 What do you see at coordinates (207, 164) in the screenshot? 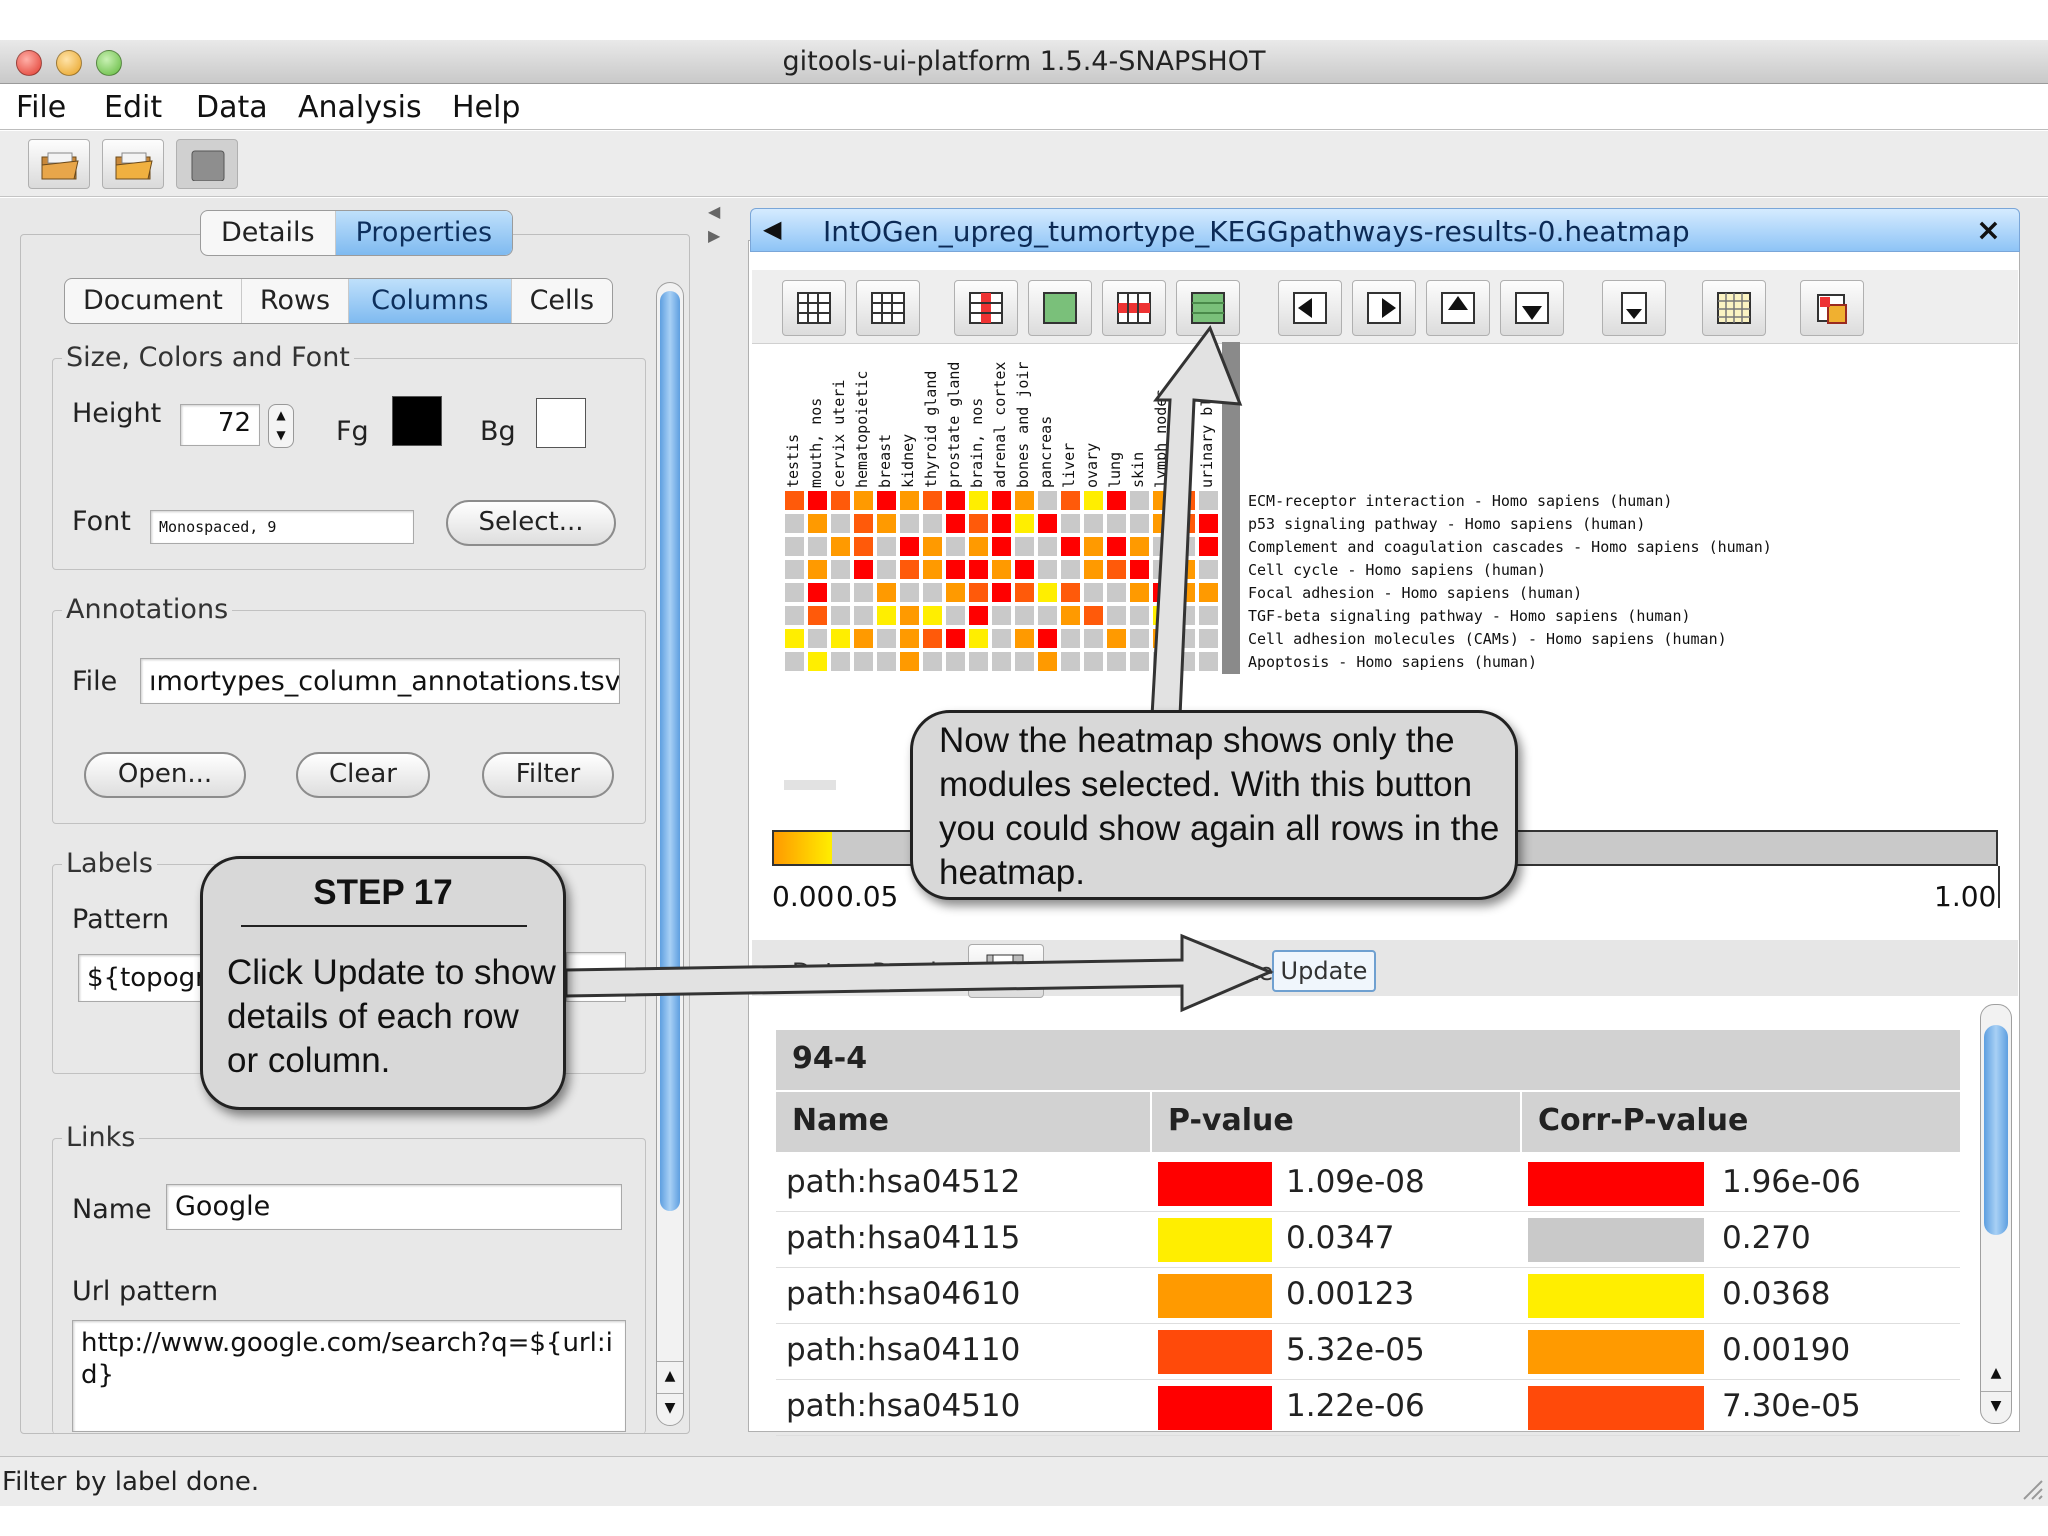
I see `save-button` at bounding box center [207, 164].